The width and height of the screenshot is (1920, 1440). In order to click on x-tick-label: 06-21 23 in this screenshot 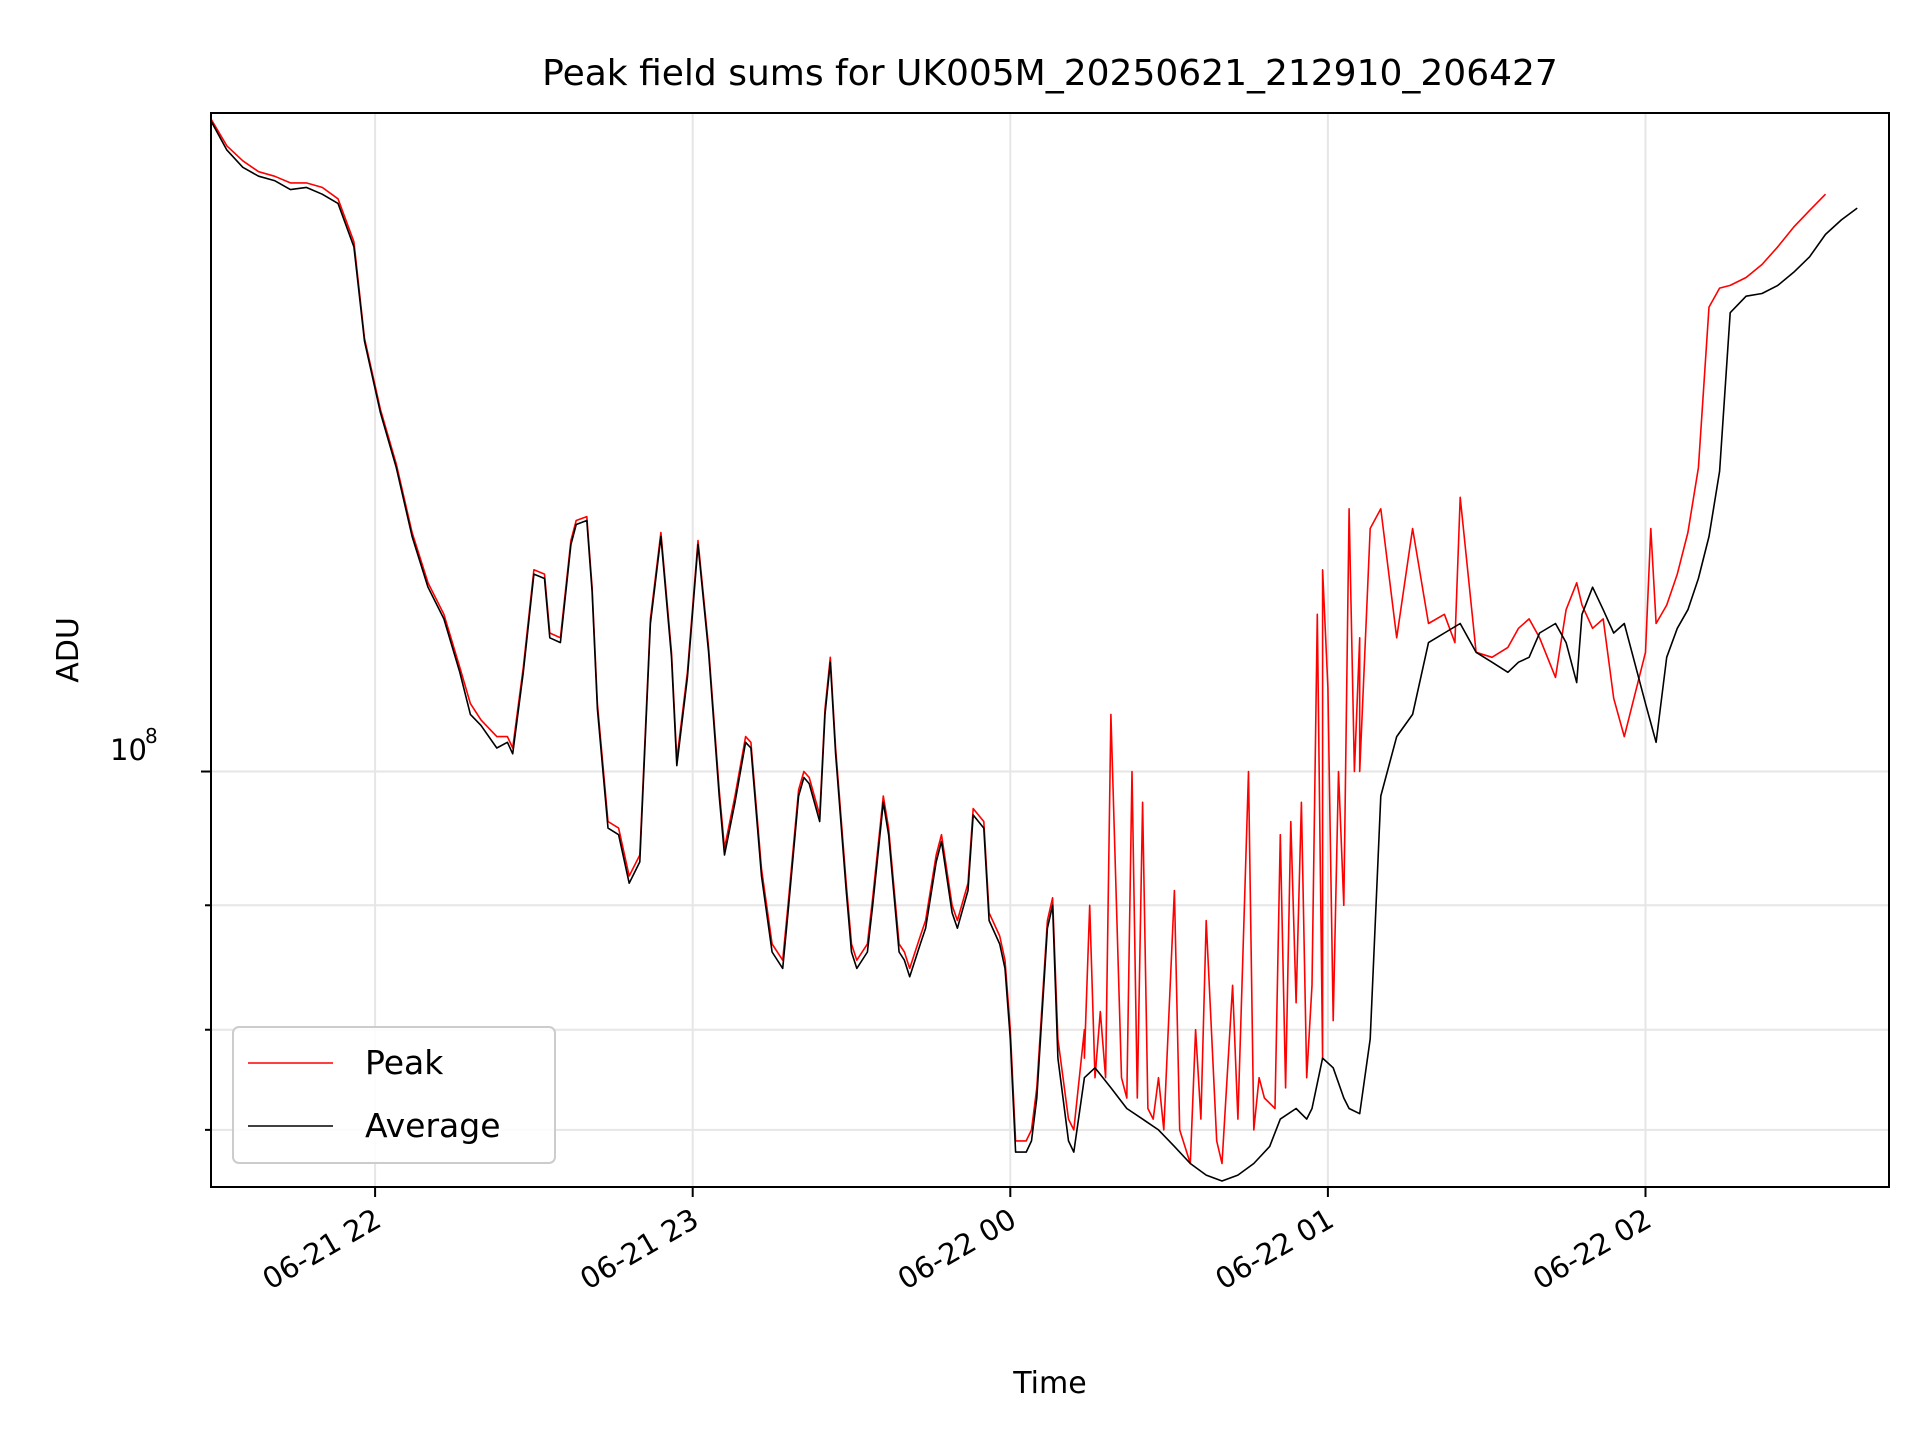, I will do `click(639, 1249)`.